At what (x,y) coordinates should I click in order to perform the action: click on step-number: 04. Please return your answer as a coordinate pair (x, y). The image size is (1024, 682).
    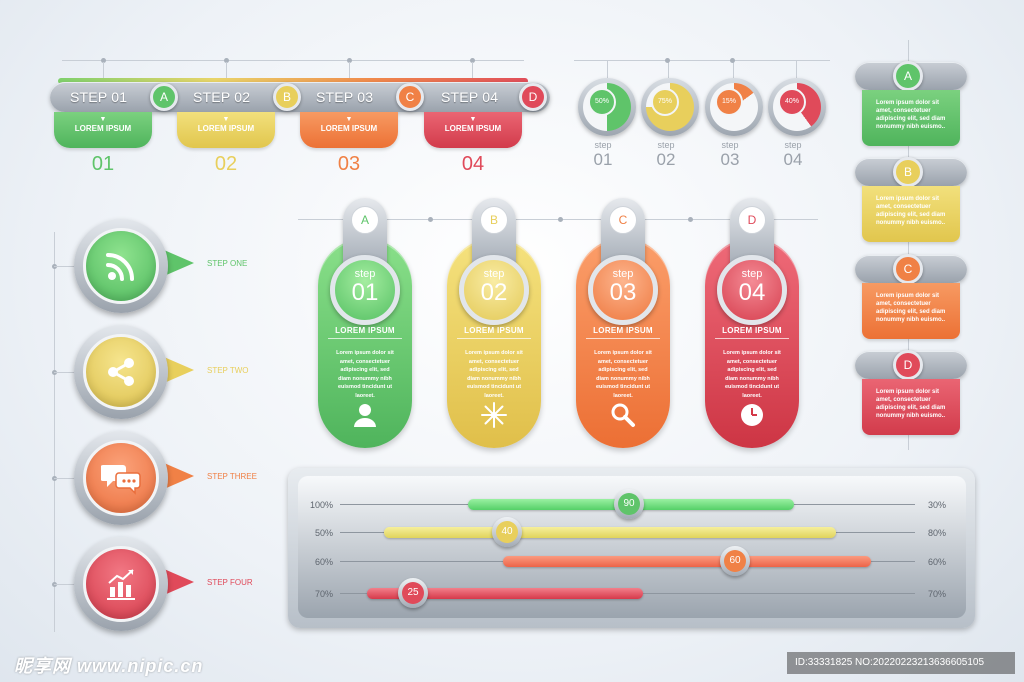
    Looking at the image, I should click on (473, 164).